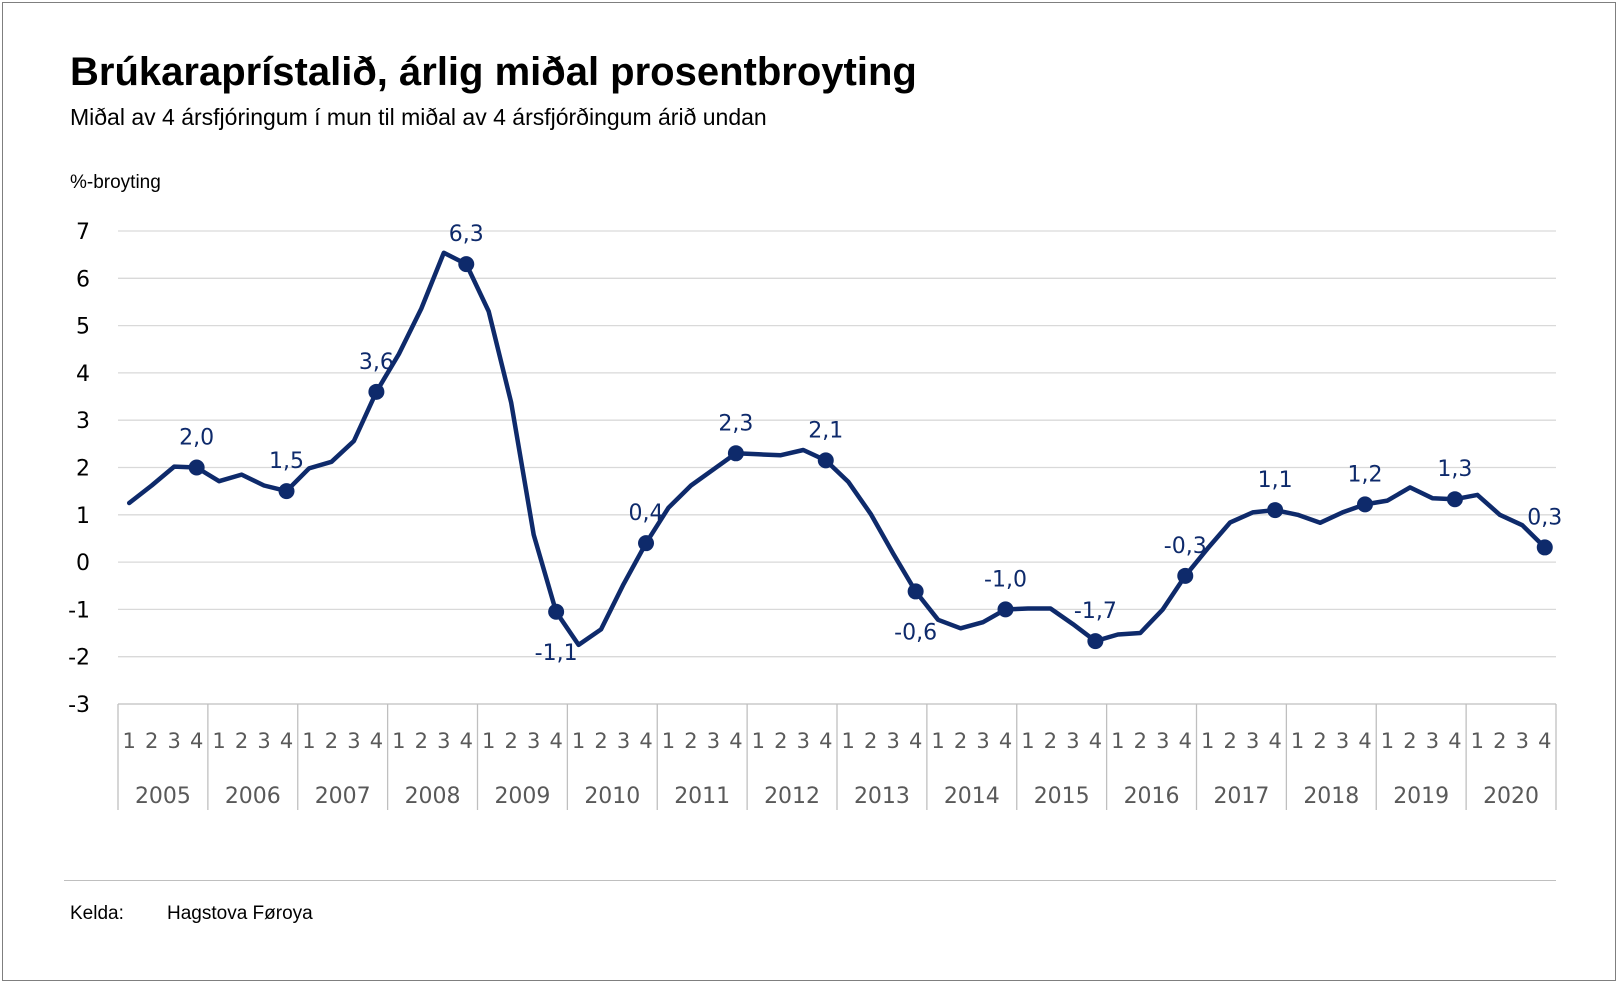 This screenshot has height=987, width=1622. I want to click on y-tick-label: 6, so click(83, 279).